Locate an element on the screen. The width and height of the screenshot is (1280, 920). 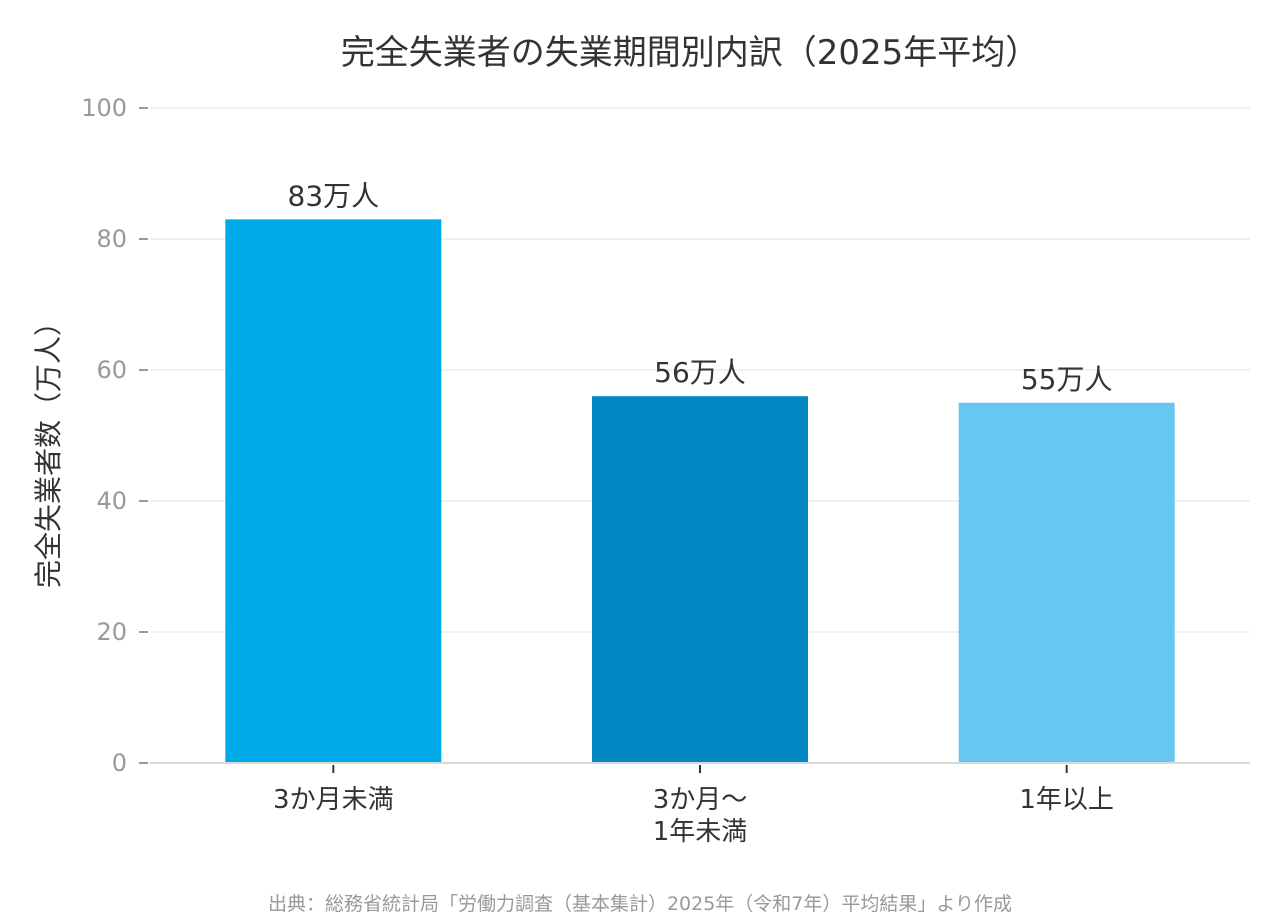
y-axis-ticks: 0 20 40 60 80 100 is located at coordinates (114, 435).